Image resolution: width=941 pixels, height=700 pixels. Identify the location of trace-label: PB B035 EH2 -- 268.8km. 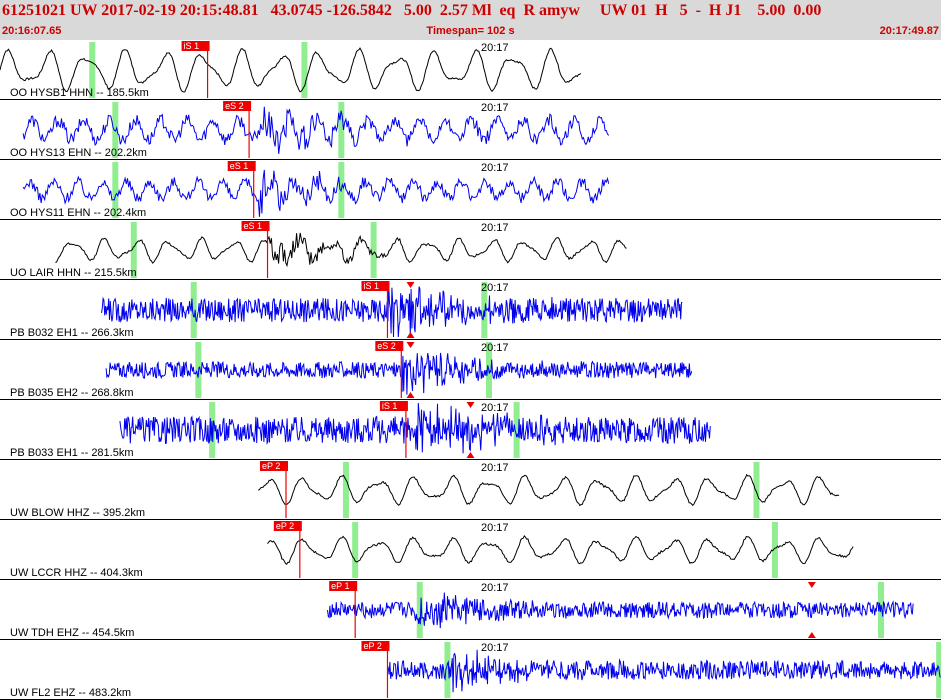
(72, 393).